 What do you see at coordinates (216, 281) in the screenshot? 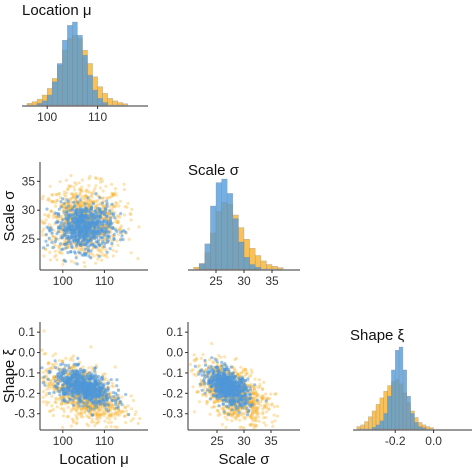
I see `x-tick-label: 25` at bounding box center [216, 281].